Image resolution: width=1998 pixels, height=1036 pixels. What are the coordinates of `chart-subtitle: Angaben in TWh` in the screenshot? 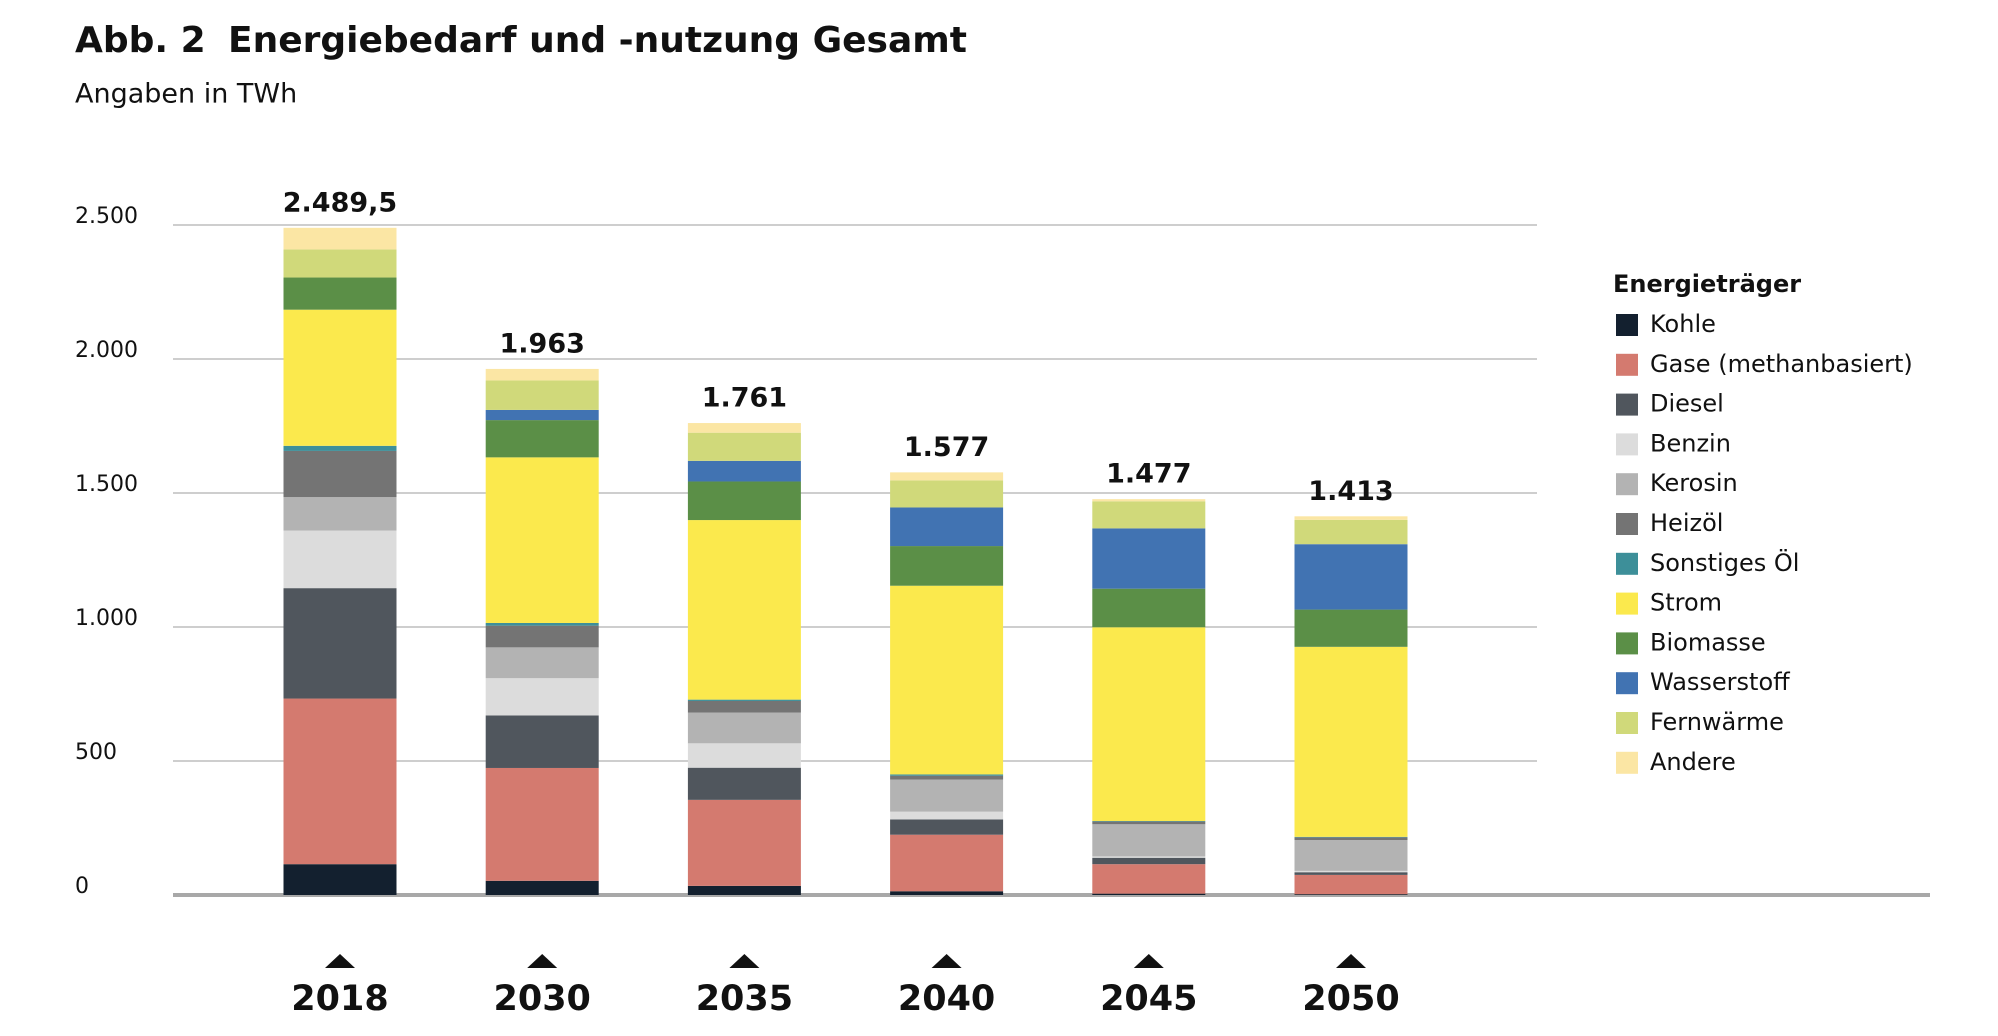 It's located at (186, 94).